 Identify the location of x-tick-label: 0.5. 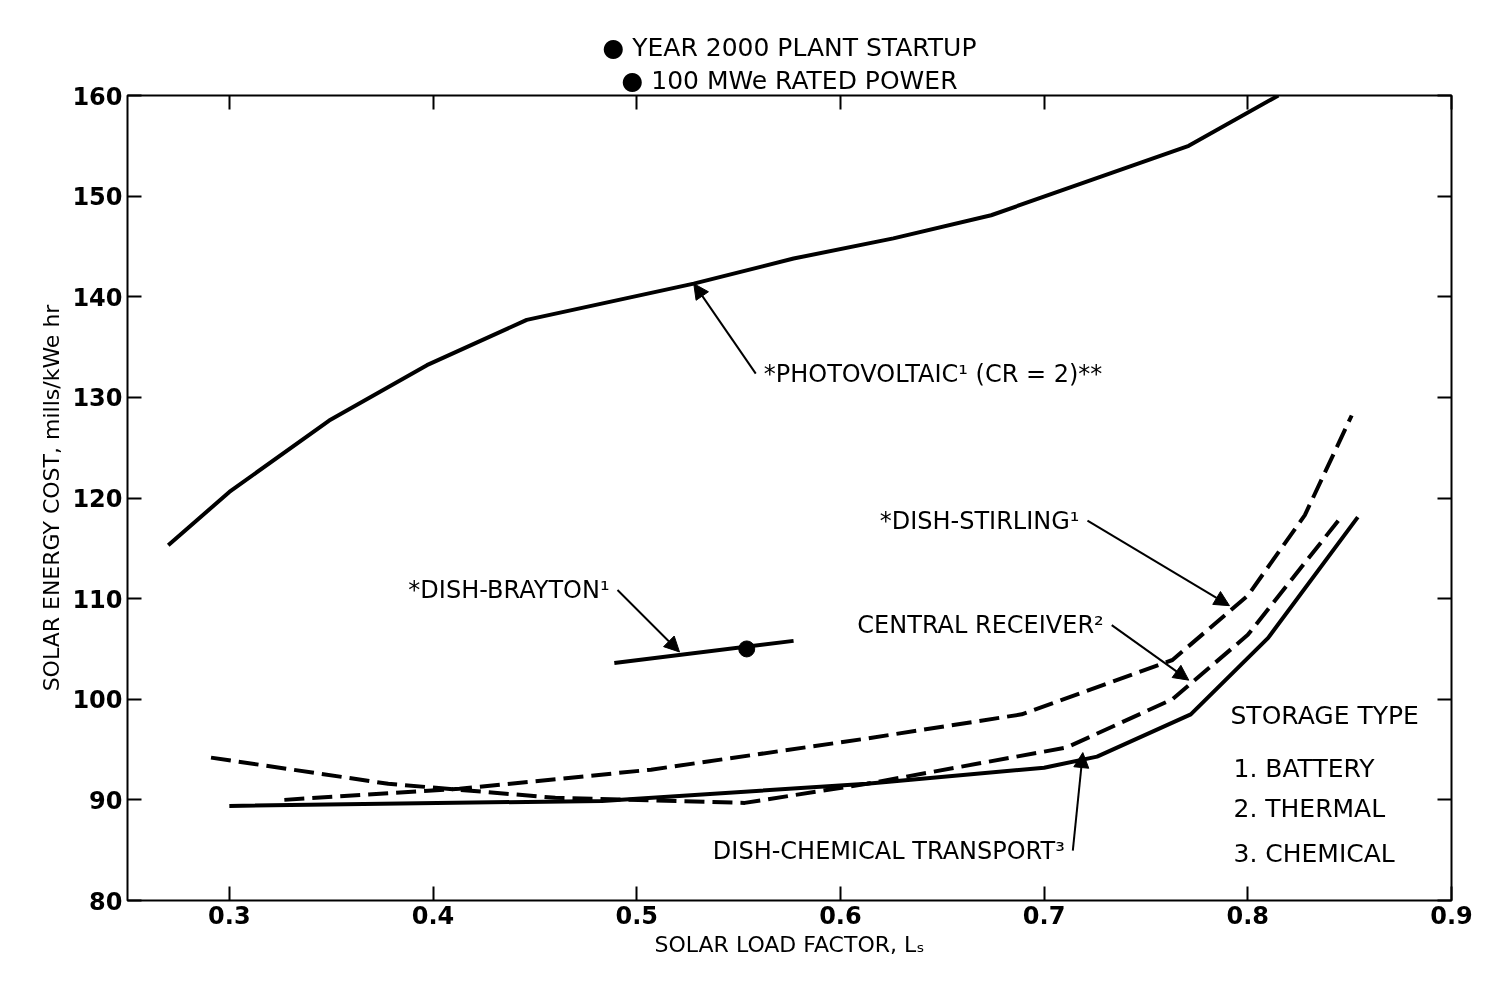
(636, 915).